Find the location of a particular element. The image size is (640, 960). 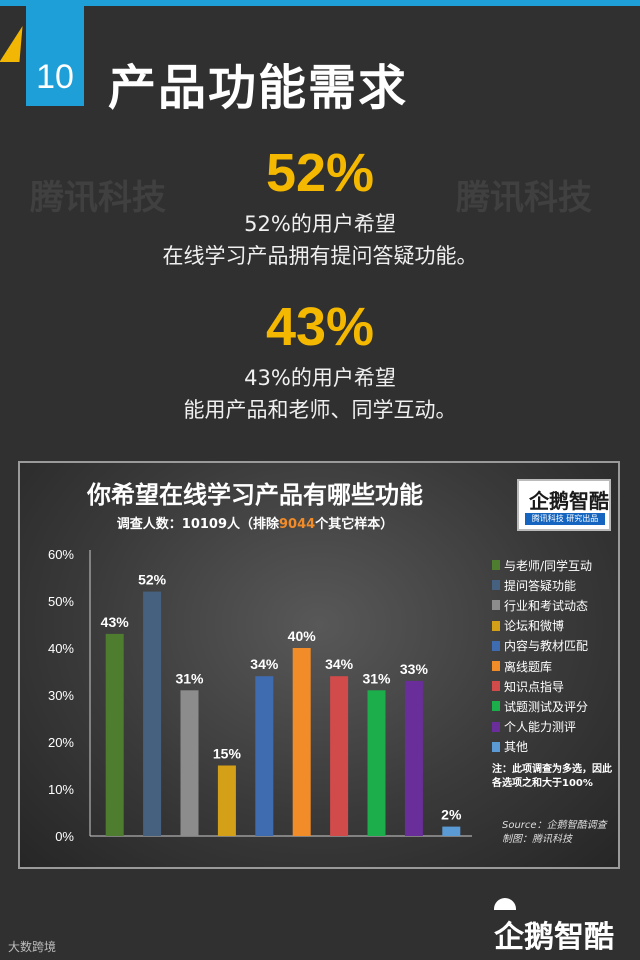

page-title: 产品功能需求 is located at coordinates (258, 88).